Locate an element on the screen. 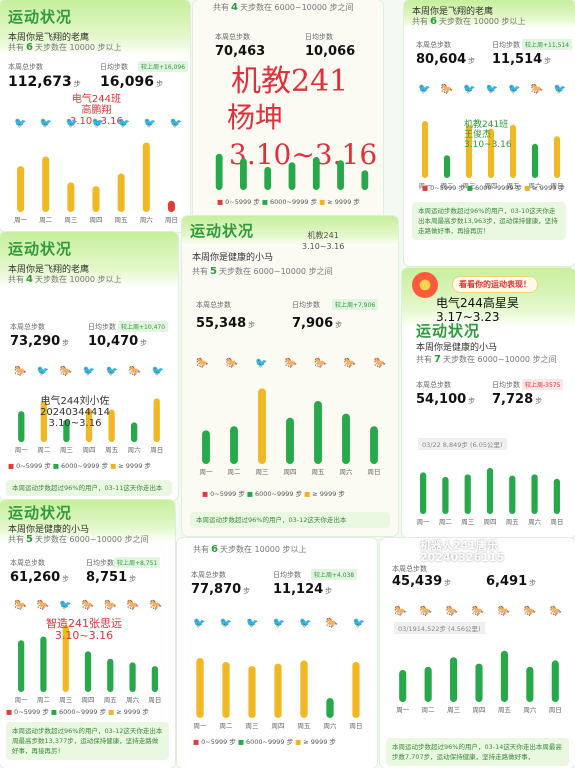  total-steps-label: 本周总步数 is located at coordinates (213, 305).